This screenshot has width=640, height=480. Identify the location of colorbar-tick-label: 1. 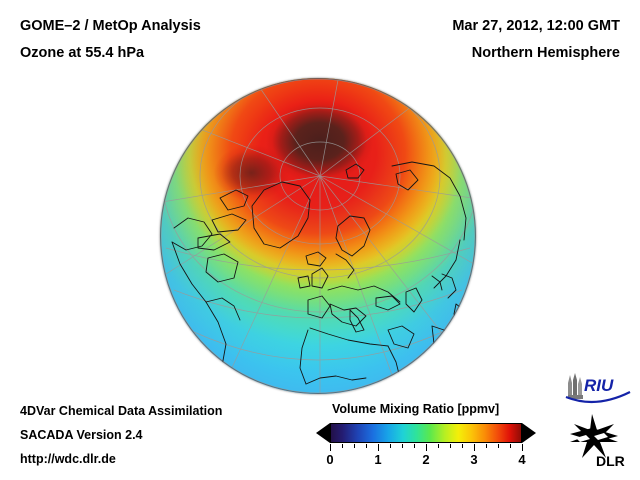
(378, 459).